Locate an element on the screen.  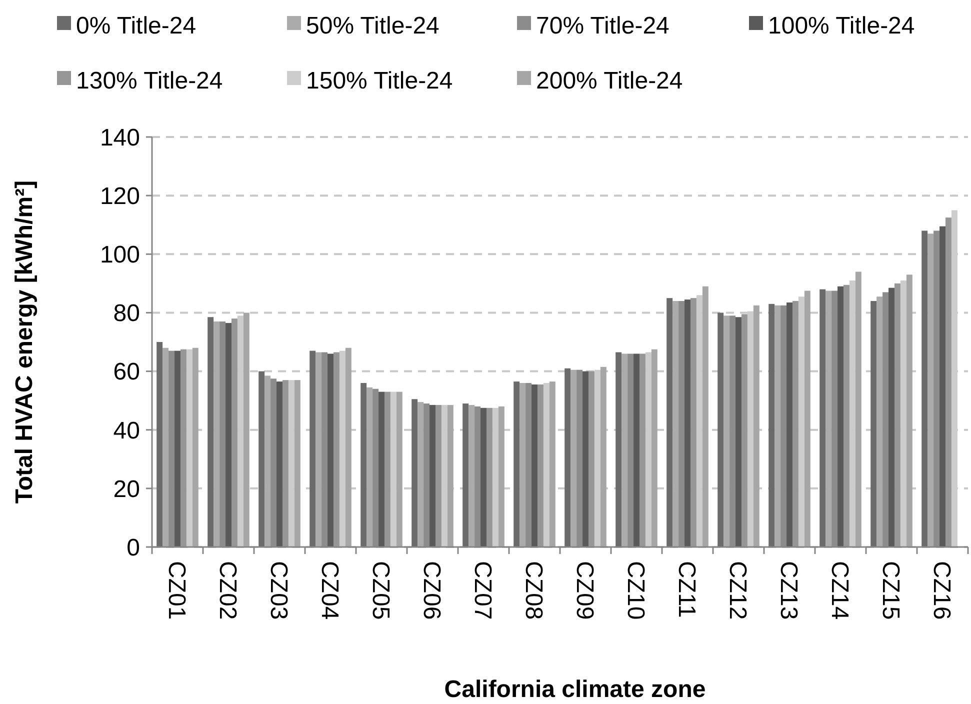
legend-label: 150% Title-24 is located at coordinates (379, 80).